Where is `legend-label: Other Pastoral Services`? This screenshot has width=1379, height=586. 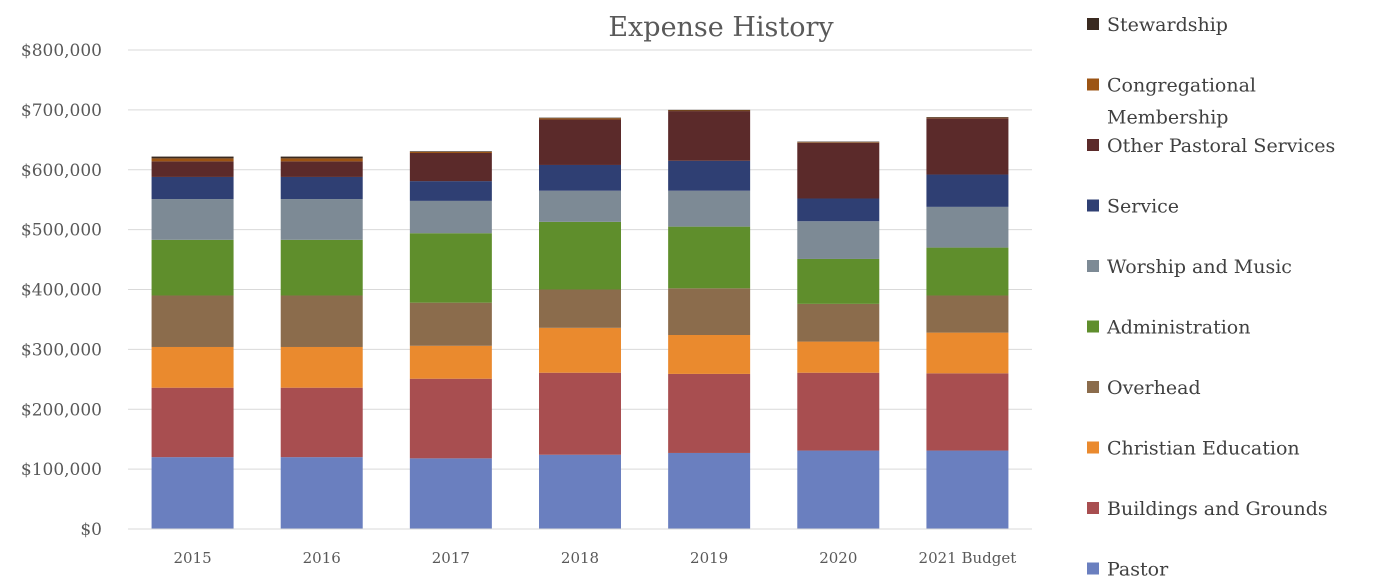 legend-label: Other Pastoral Services is located at coordinates (1221, 146).